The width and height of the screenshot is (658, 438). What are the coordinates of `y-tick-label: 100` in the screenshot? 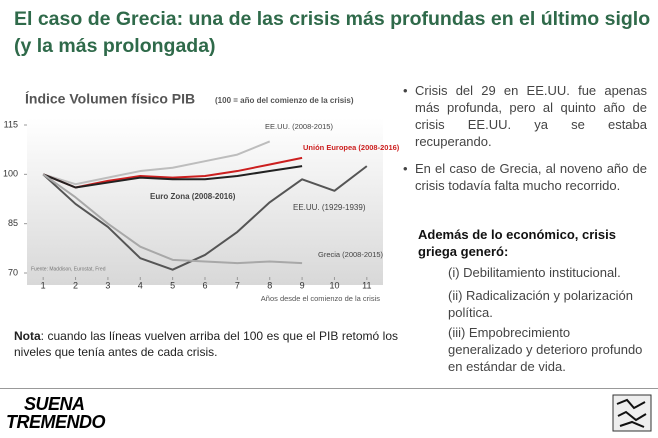 It's located at (10, 174).